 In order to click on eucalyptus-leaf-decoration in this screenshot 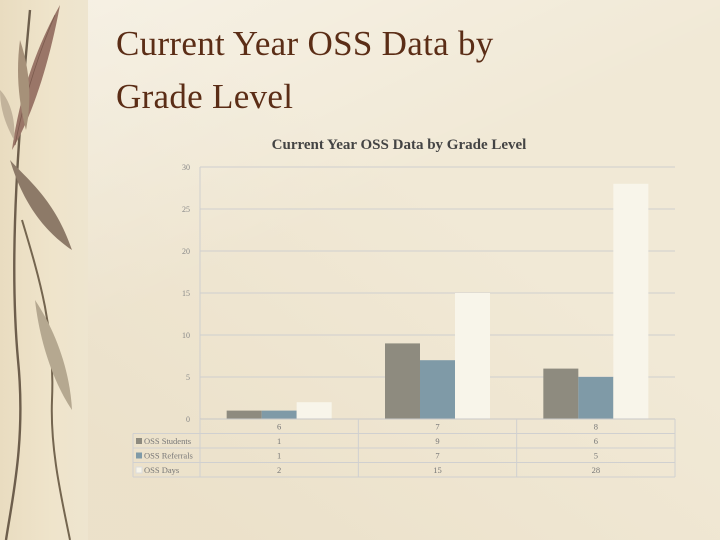, I will do `click(36, 272)`.